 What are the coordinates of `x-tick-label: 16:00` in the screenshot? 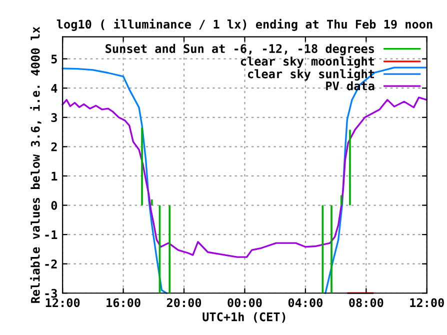 It's located at (123, 303).